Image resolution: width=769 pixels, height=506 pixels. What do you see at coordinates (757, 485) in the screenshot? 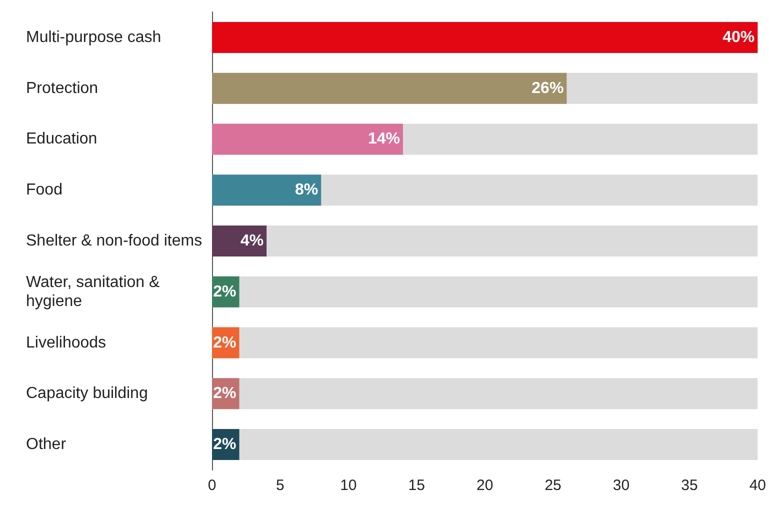
I see `x-tick-label: 40` at bounding box center [757, 485].